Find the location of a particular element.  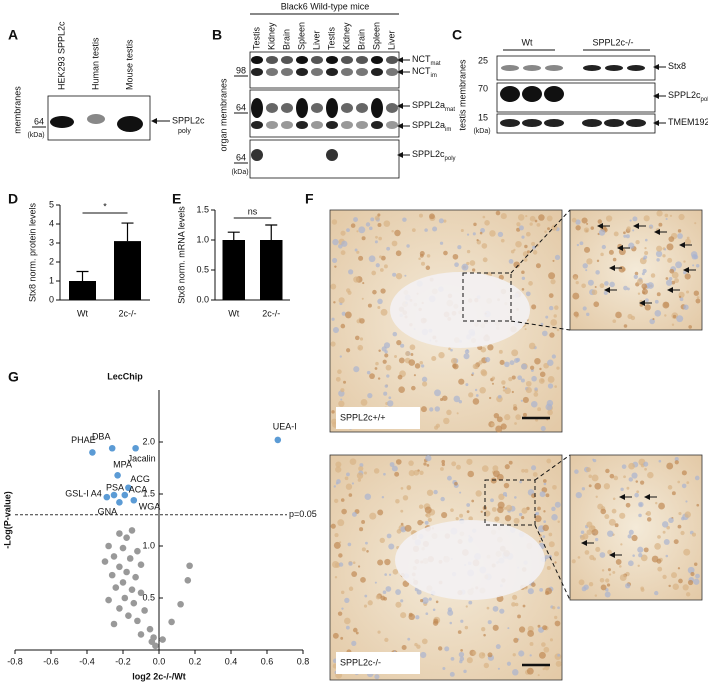

point-label: WGA is located at coordinates (150, 507).